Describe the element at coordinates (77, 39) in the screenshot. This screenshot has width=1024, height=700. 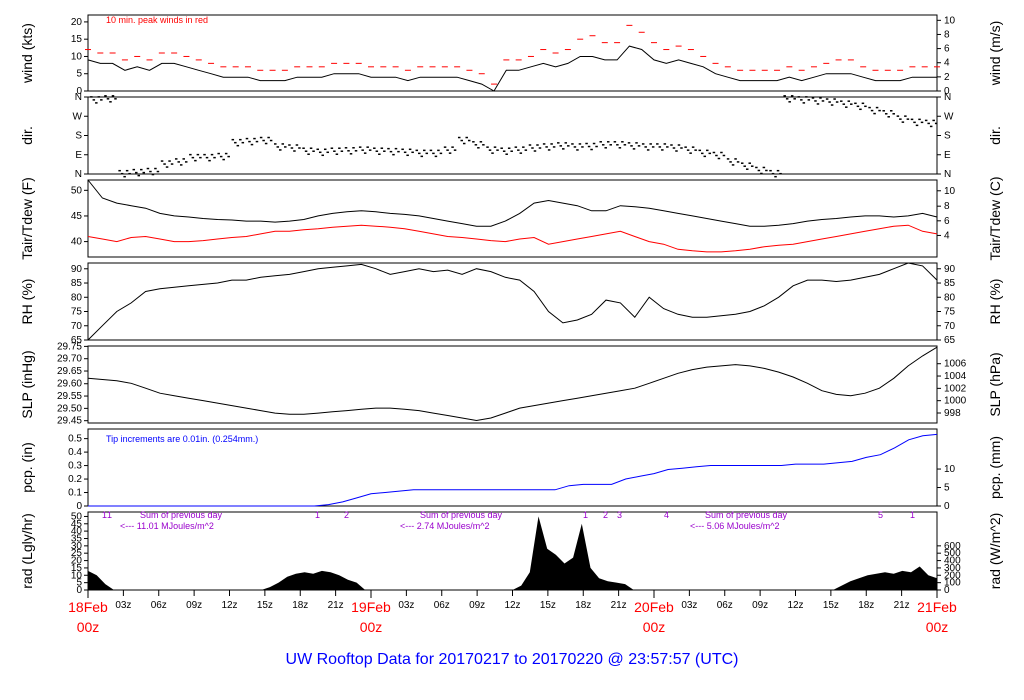
I see `wind-left-tick-label: 15` at that location.